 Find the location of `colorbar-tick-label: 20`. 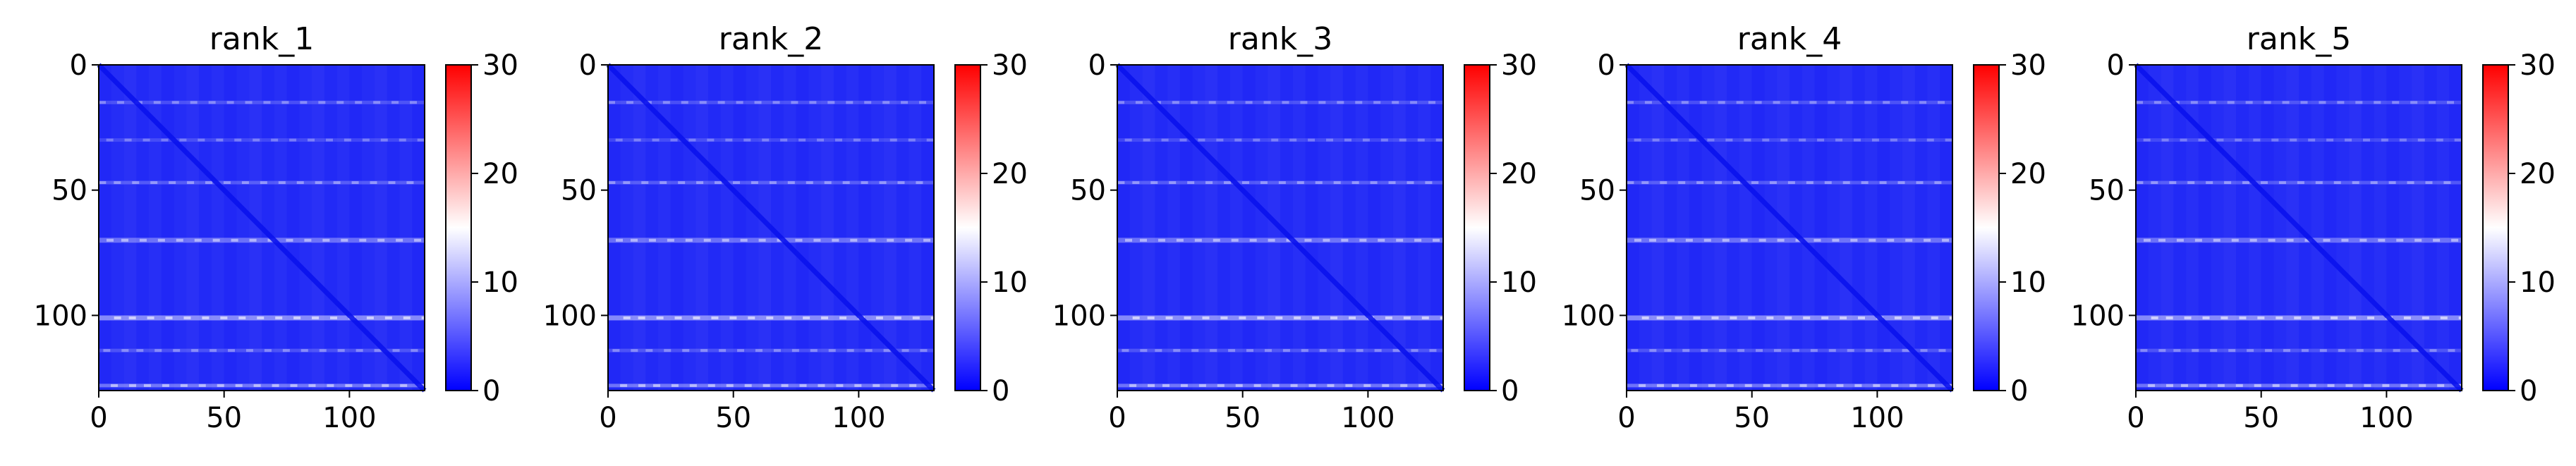

colorbar-tick-label: 20 is located at coordinates (2538, 174).